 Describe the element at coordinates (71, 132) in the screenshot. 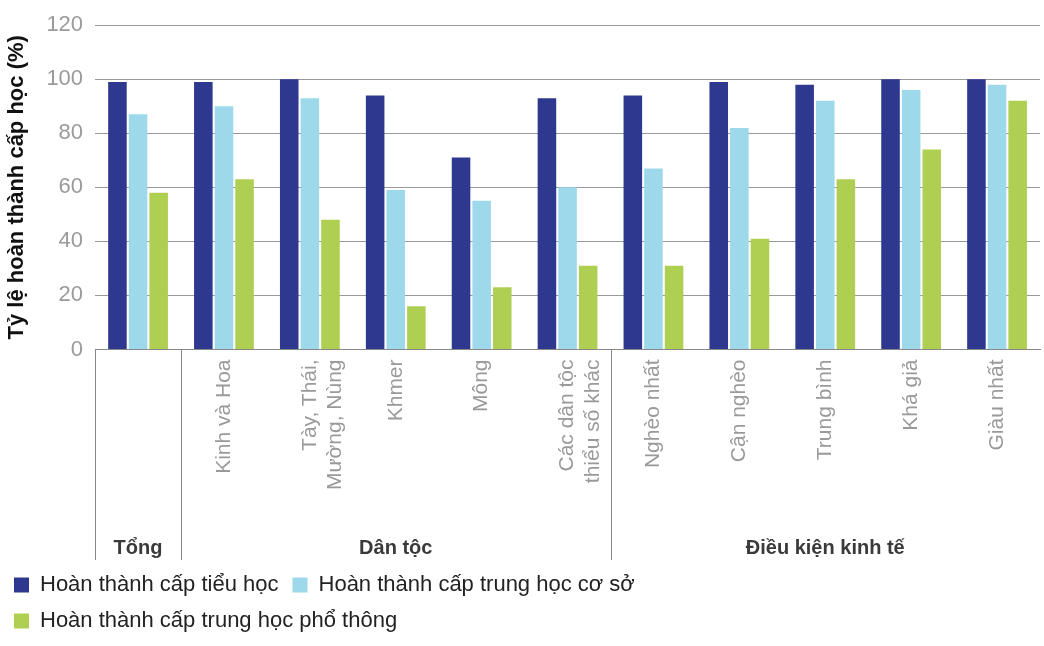

I see `y-tick-label: 80` at that location.